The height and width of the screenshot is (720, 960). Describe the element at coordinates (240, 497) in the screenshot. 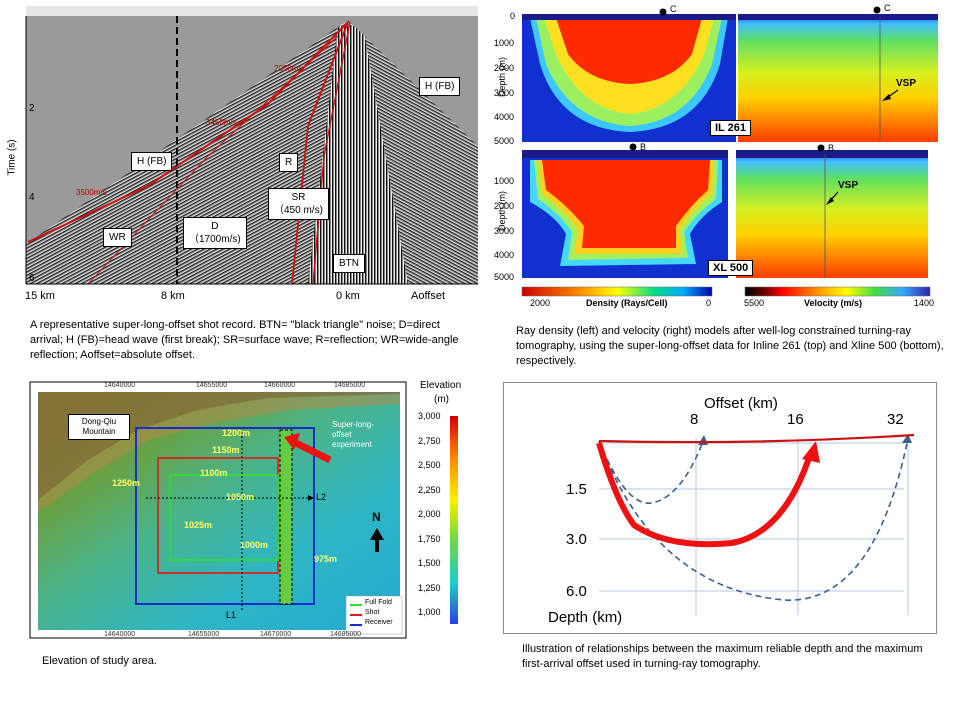

I see `contour-1050: 1050m` at that location.